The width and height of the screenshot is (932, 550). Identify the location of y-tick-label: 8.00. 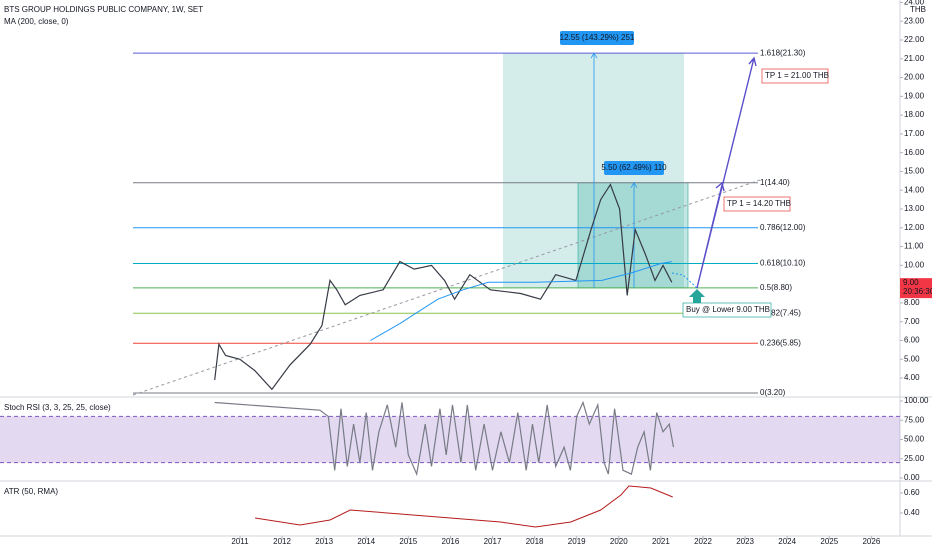
(912, 302).